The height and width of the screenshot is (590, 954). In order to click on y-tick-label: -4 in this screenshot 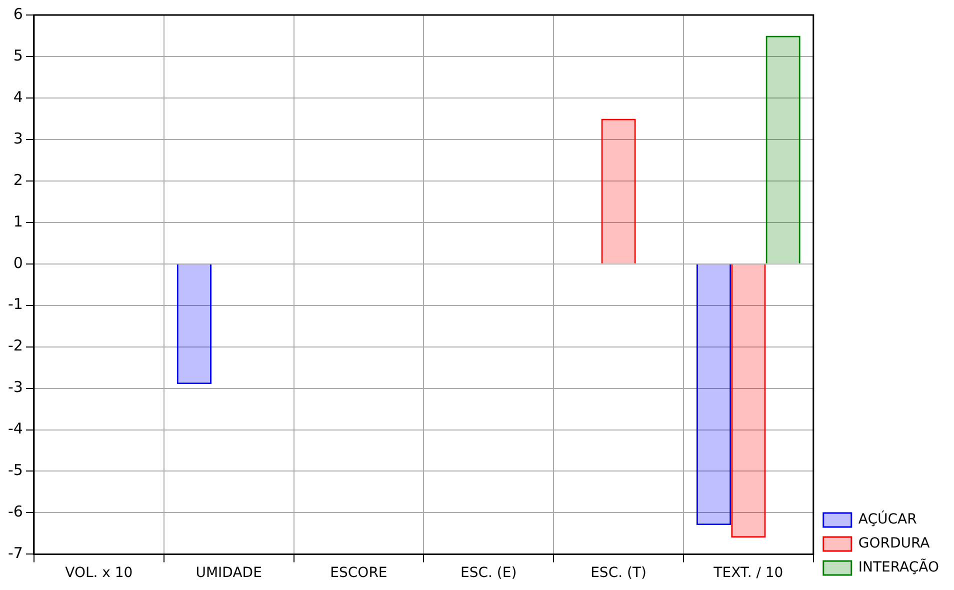, I will do `click(15, 429)`.